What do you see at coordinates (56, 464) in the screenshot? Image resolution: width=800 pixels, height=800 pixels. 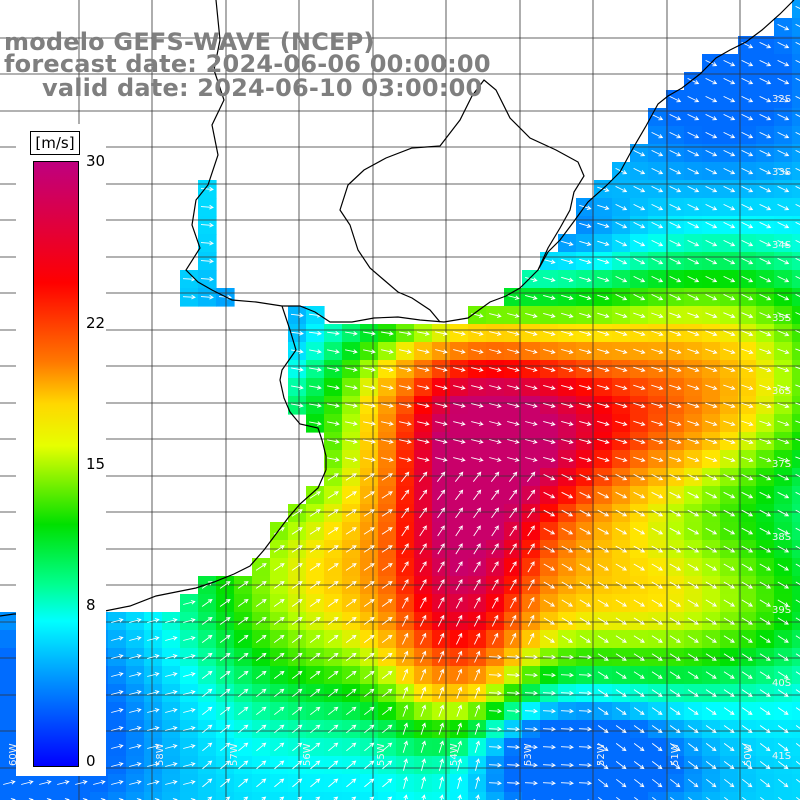 I see `colorbar-gradient` at bounding box center [56, 464].